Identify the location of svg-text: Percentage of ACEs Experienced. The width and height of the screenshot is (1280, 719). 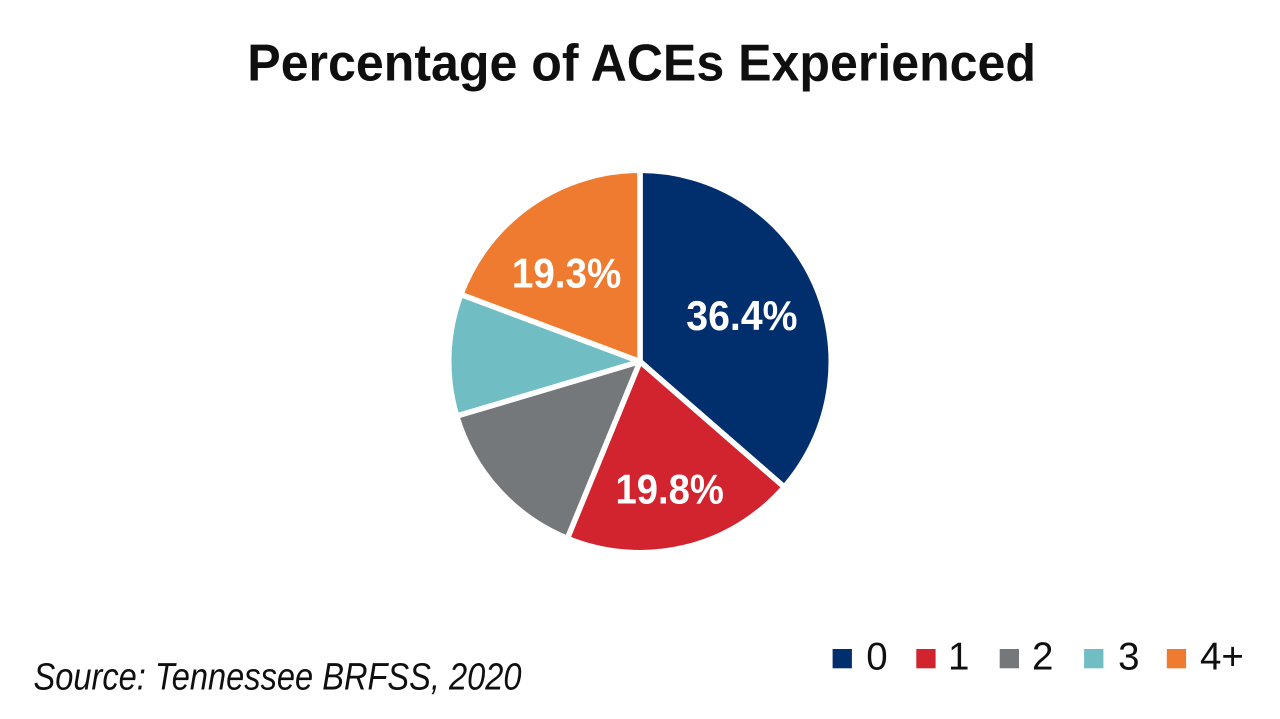
(641, 64).